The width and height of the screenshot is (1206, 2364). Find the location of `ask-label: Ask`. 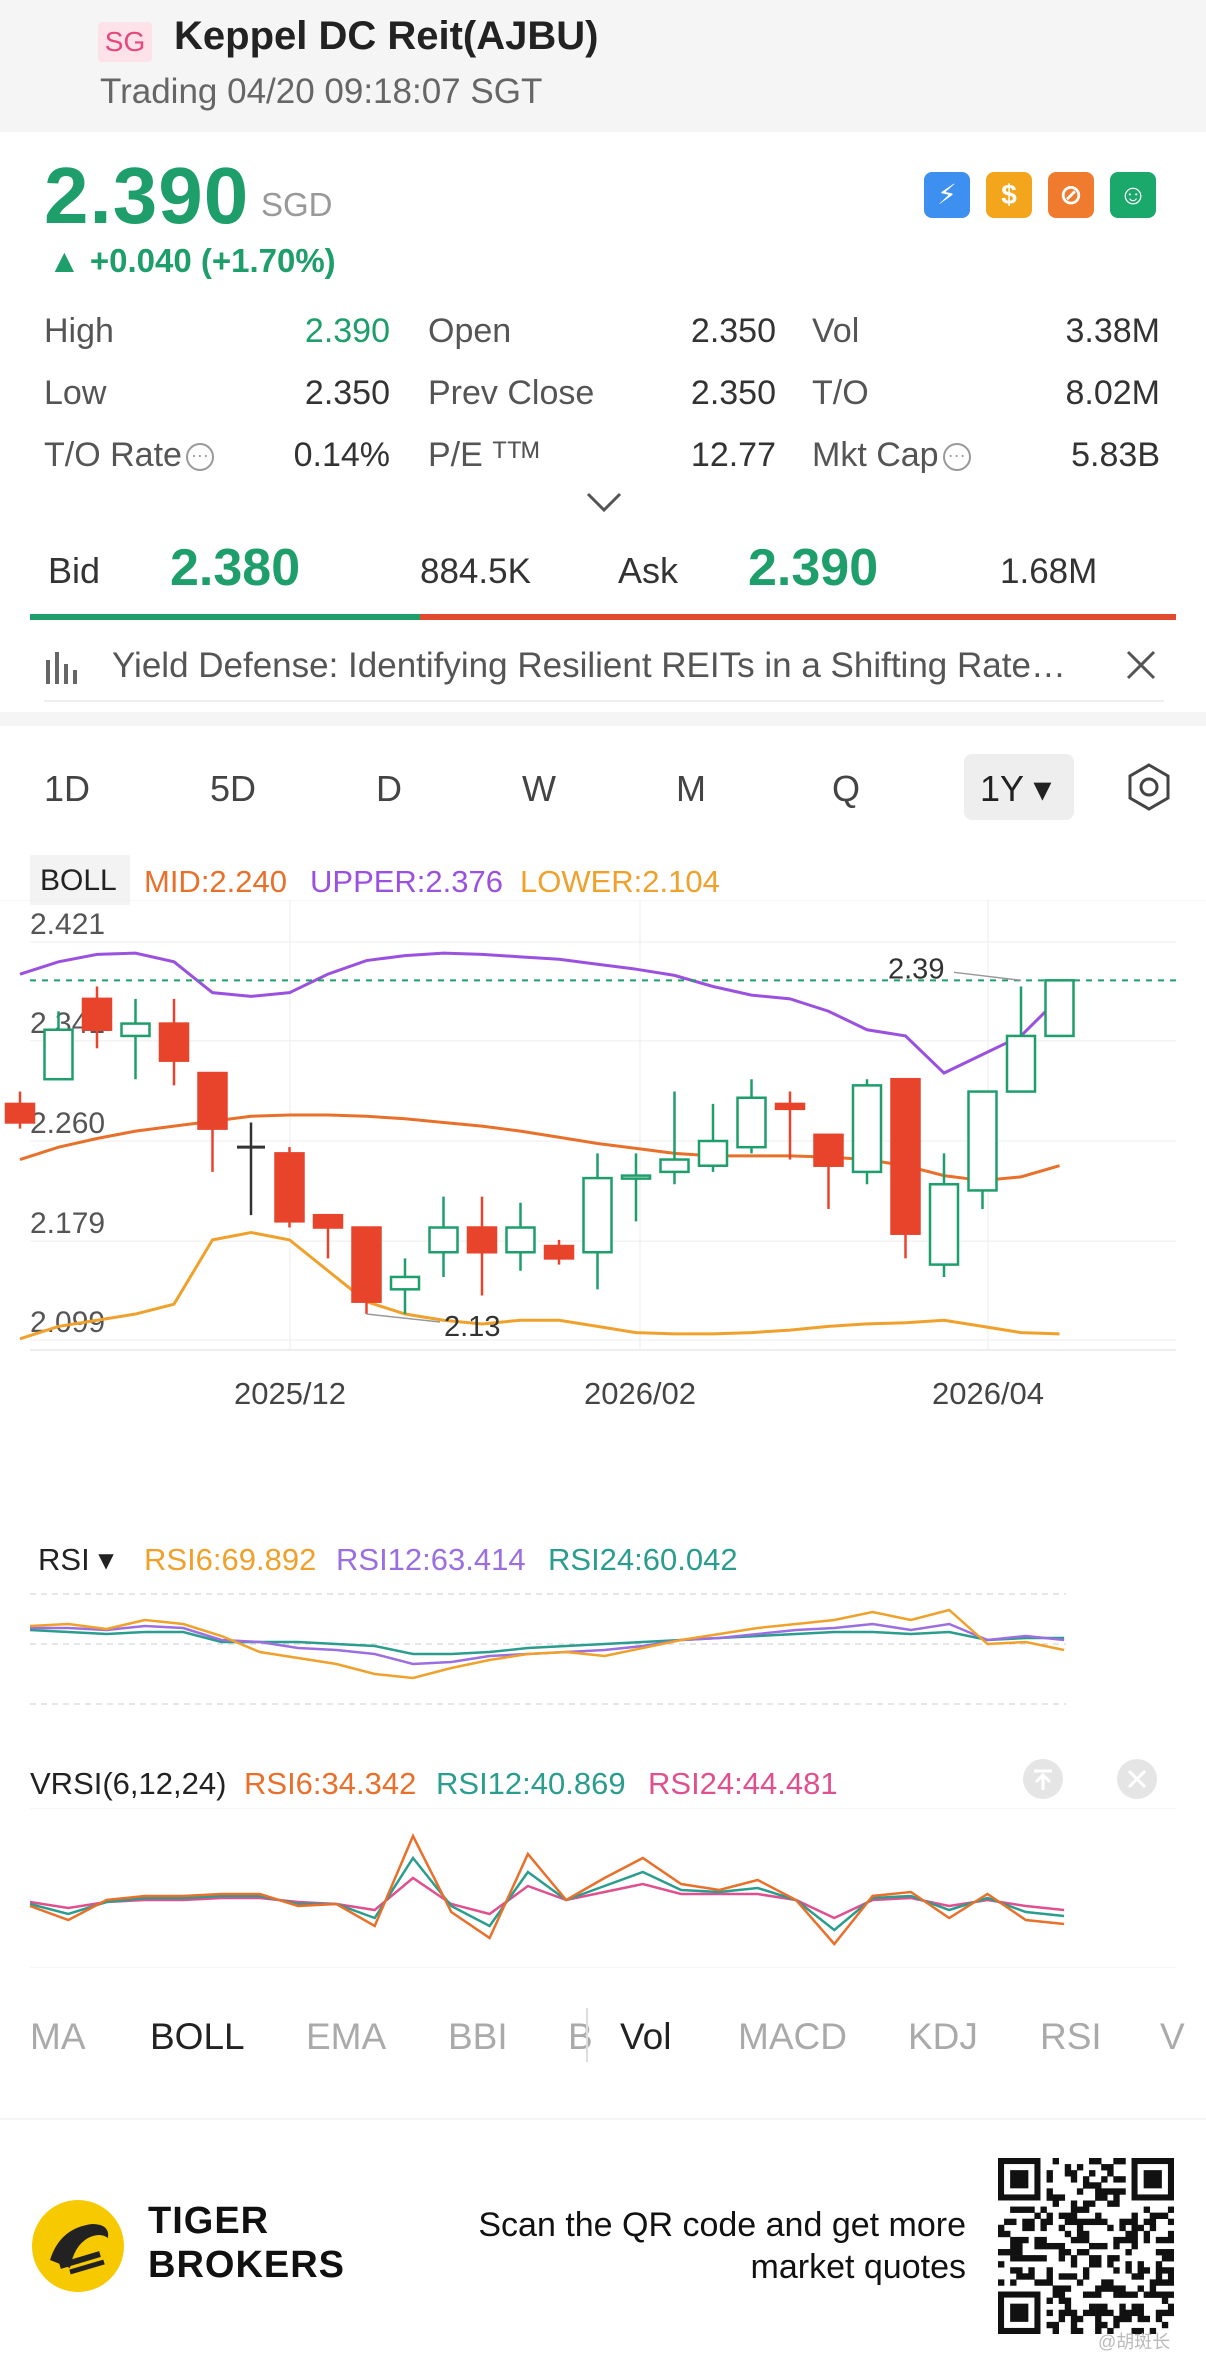

ask-label: Ask is located at coordinates (648, 570).